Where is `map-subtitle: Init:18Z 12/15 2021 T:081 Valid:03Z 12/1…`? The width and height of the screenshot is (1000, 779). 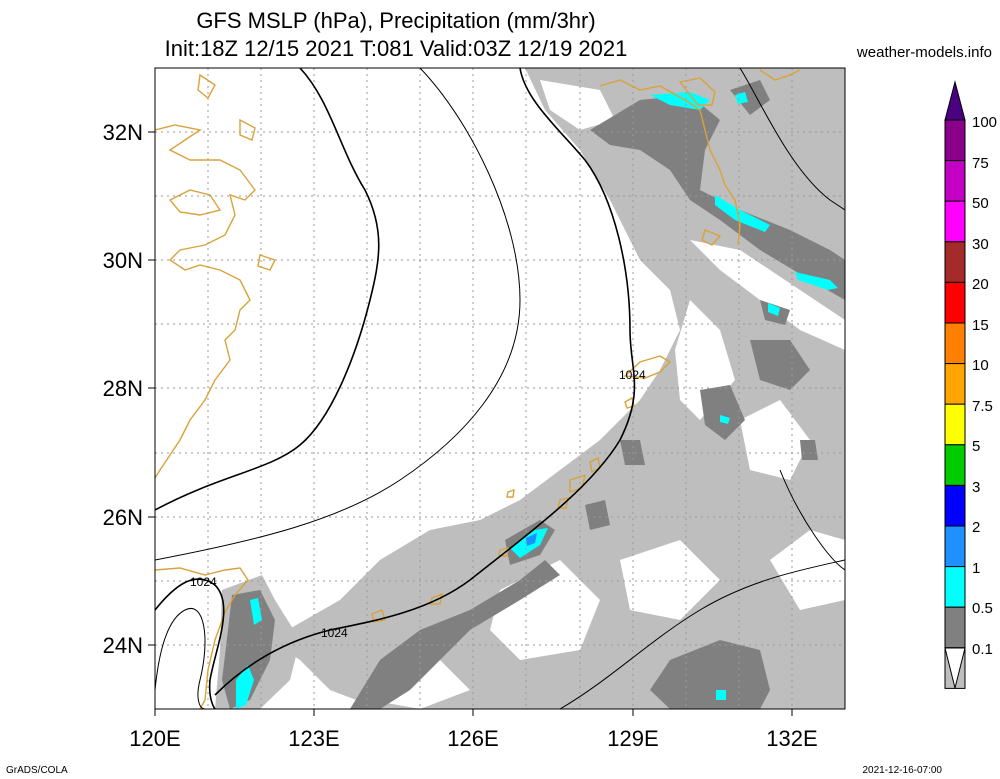
map-subtitle: Init:18Z 12/15 2021 T:081 Valid:03Z 12/1… is located at coordinates (396, 48).